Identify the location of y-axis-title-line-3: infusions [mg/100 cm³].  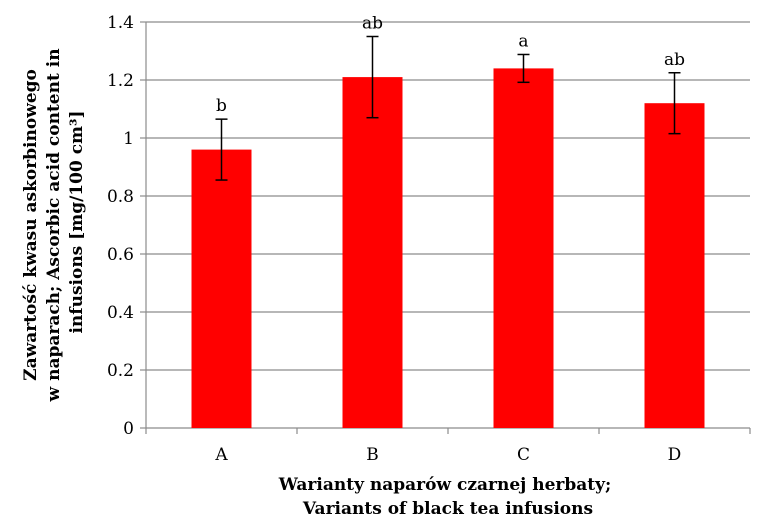
(77, 221).